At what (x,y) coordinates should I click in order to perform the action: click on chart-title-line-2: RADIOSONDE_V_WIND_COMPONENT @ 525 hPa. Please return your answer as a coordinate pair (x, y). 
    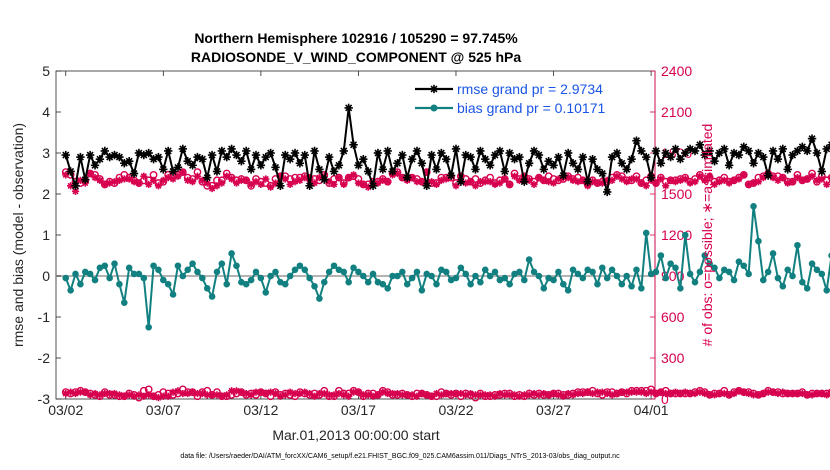
    Looking at the image, I should click on (356, 57).